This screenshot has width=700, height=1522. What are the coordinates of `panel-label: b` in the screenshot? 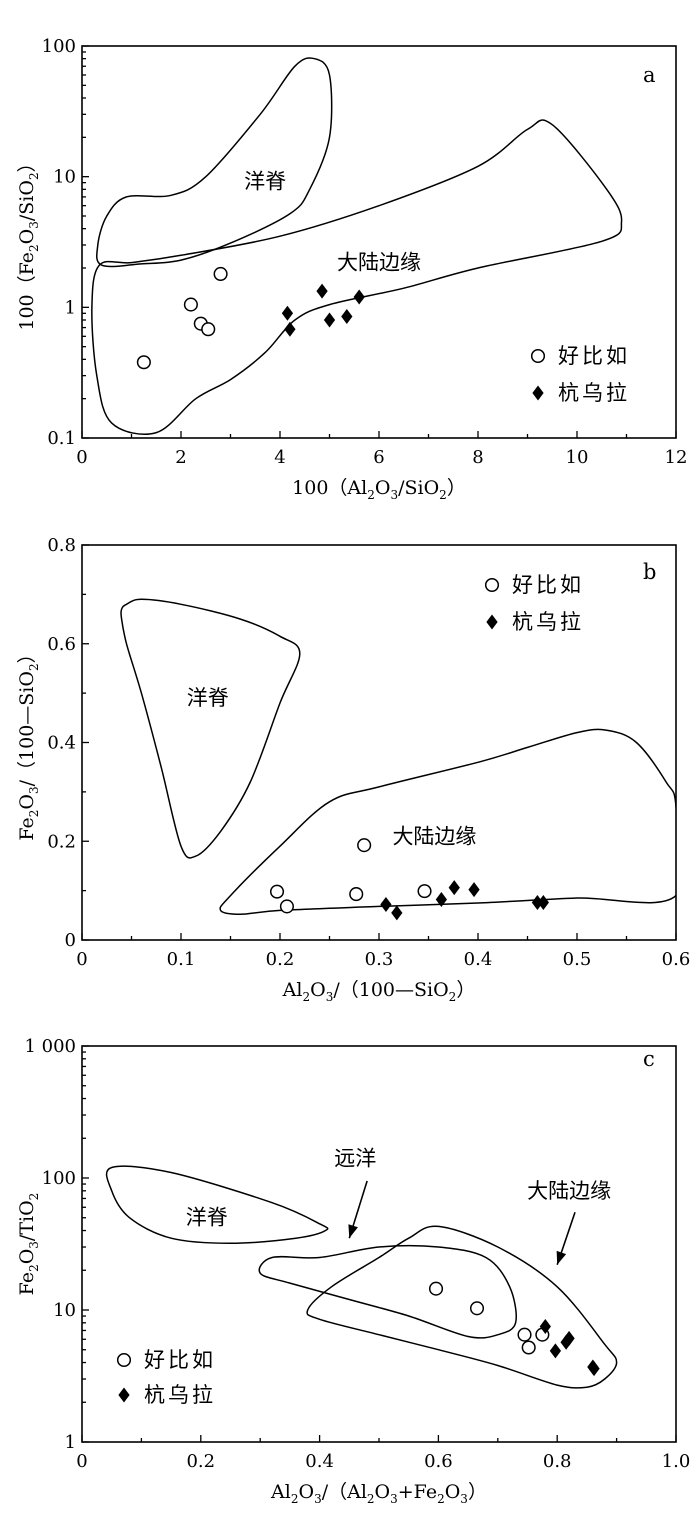 It's located at (649, 572).